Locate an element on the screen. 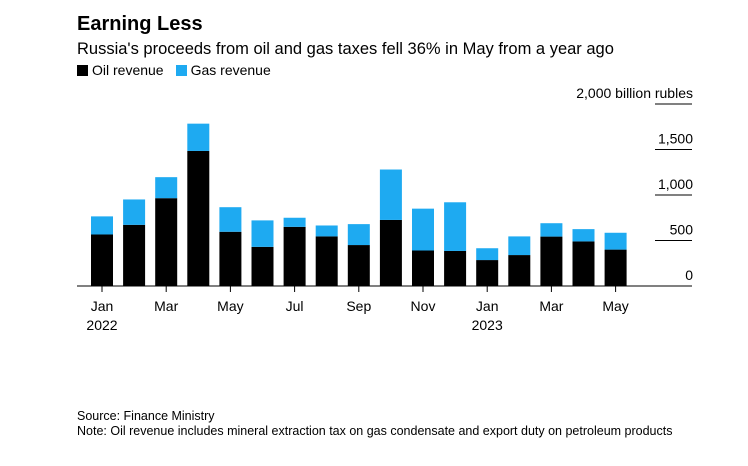 The height and width of the screenshot is (466, 748). legend-item-oil: Oil revenue is located at coordinates (120, 70).